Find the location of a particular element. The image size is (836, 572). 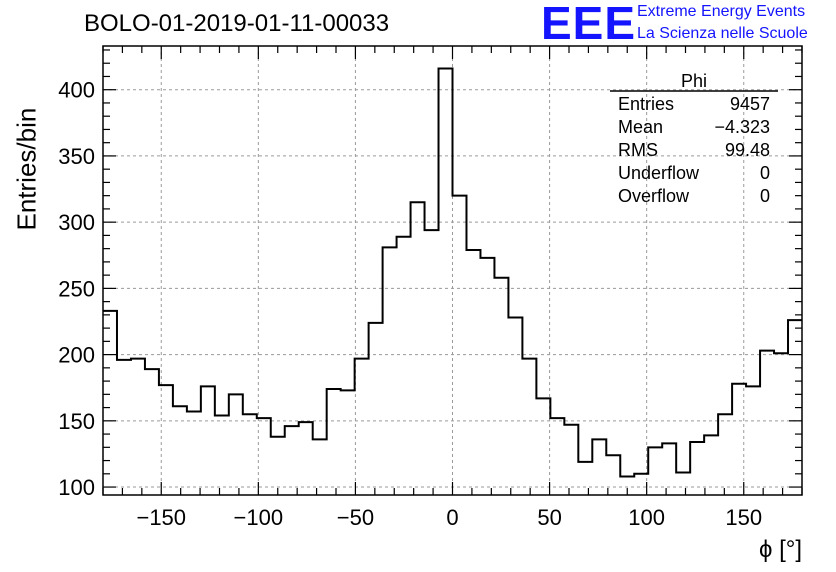

y-tick-label: 300 is located at coordinates (76, 222).